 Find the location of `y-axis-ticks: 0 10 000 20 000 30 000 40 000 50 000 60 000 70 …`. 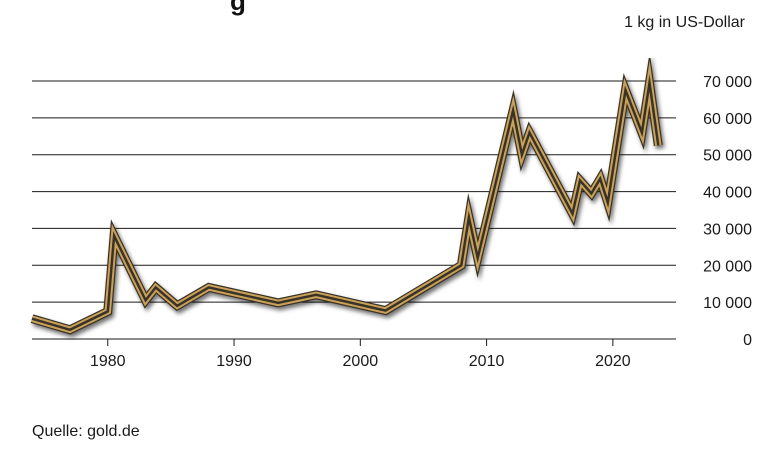

y-axis-ticks: 0 10 000 20 000 30 000 40 000 50 000 60 000 70 … is located at coordinates (727, 211).